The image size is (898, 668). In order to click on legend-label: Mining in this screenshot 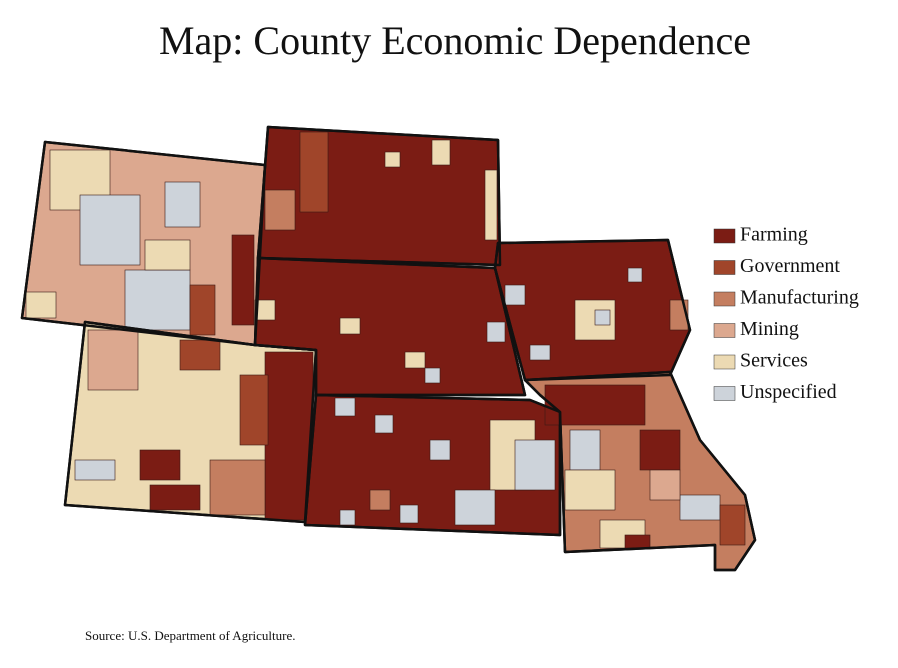, I will do `click(769, 329)`.